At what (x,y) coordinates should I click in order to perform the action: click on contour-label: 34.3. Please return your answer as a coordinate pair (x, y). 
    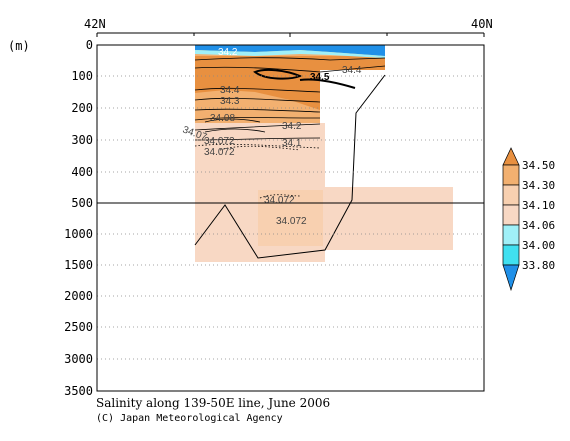
    Looking at the image, I should click on (230, 101).